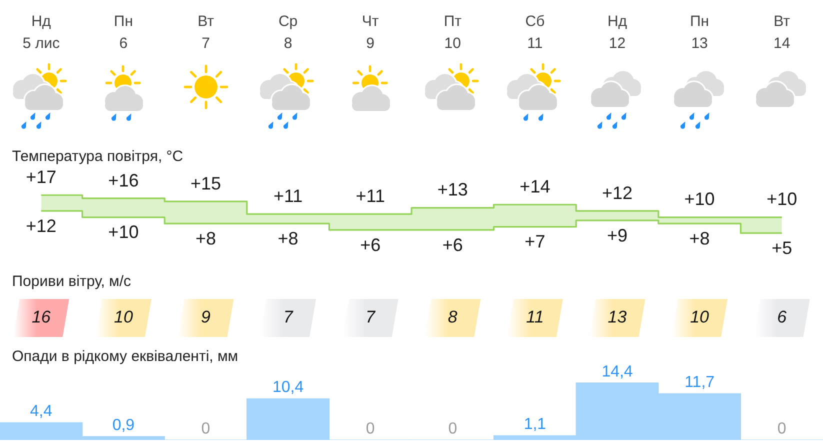 The height and width of the screenshot is (442, 823). What do you see at coordinates (206, 317) in the screenshot?
I see `data-label: 9` at bounding box center [206, 317].